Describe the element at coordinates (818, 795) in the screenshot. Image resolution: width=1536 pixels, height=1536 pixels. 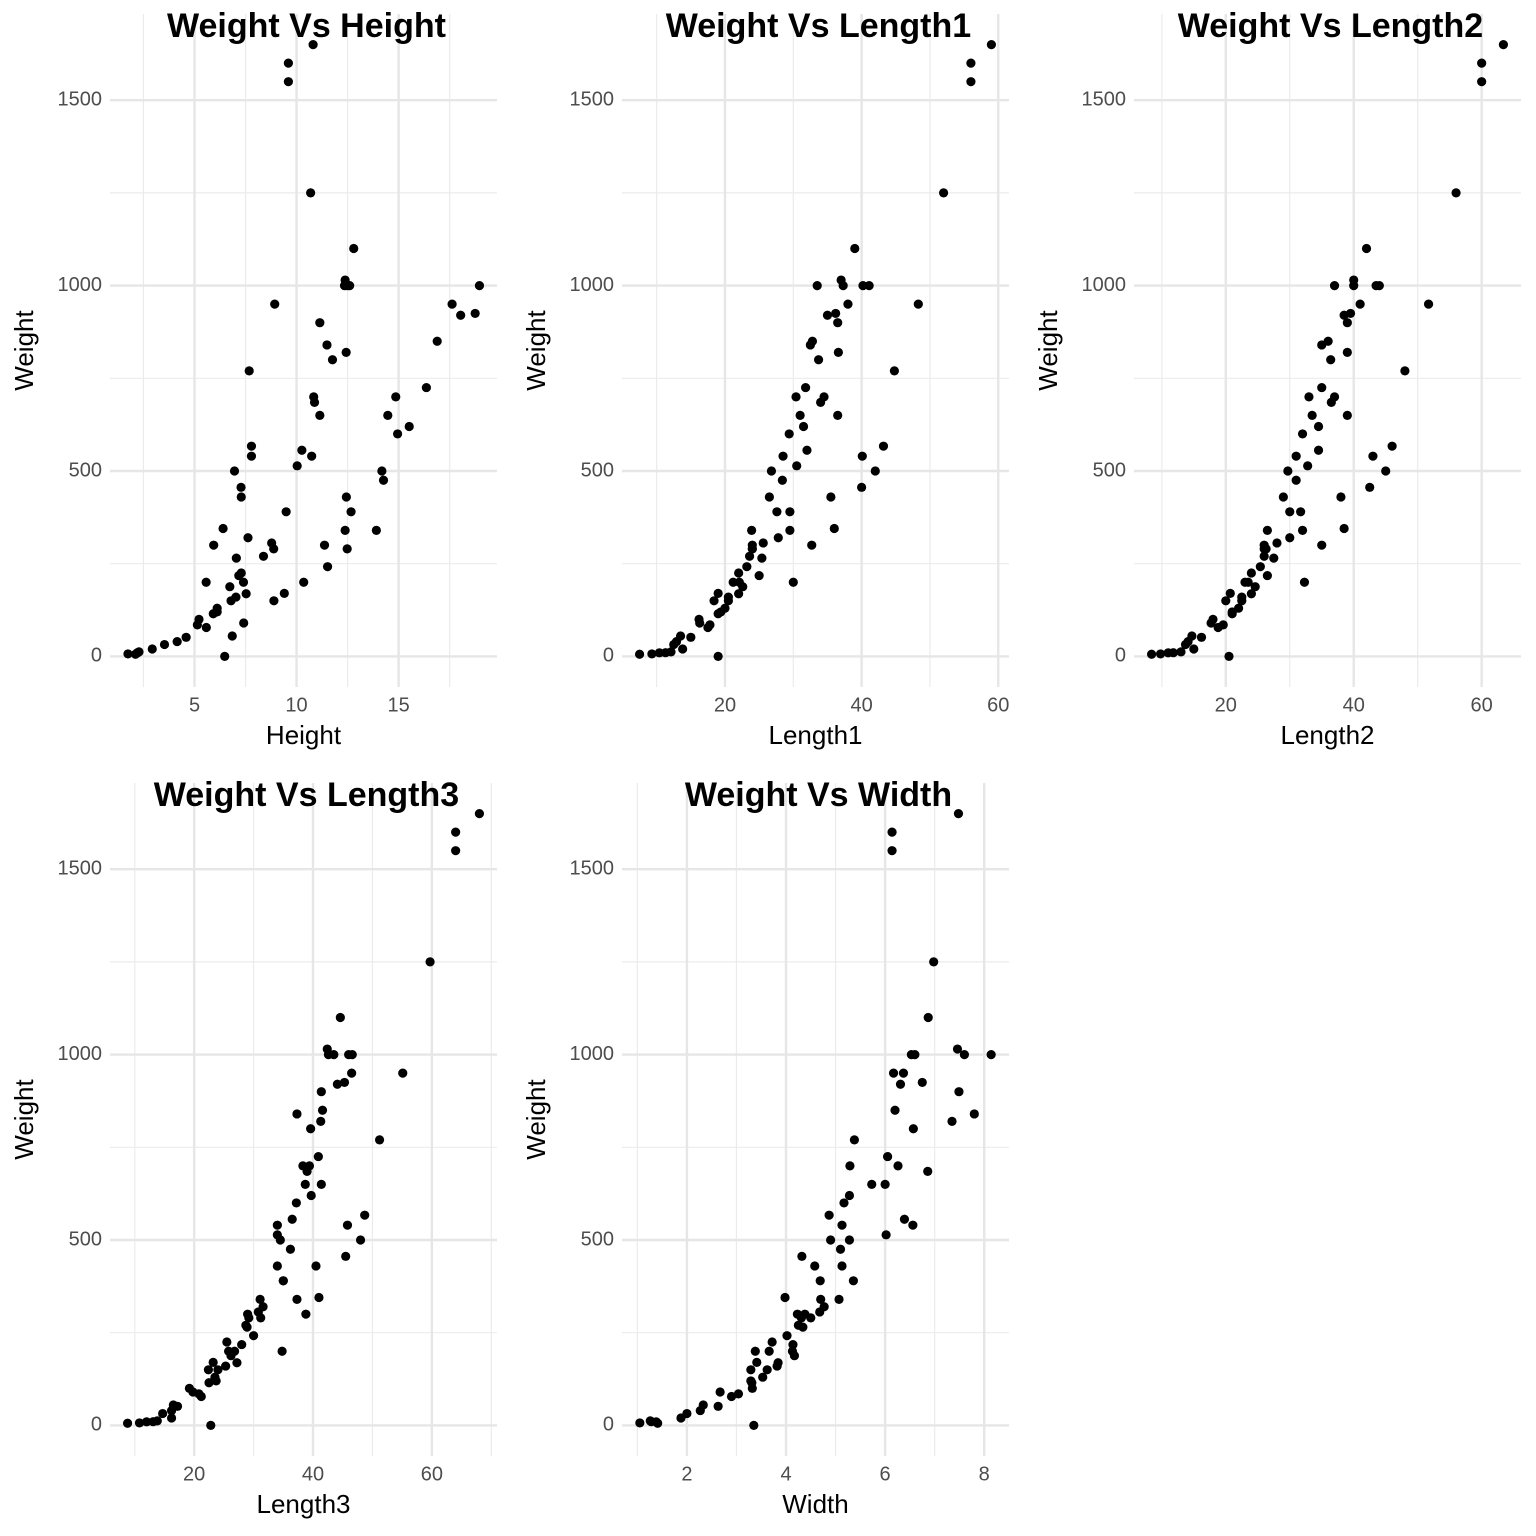
I see `chart-title: Weight Vs Width` at that location.